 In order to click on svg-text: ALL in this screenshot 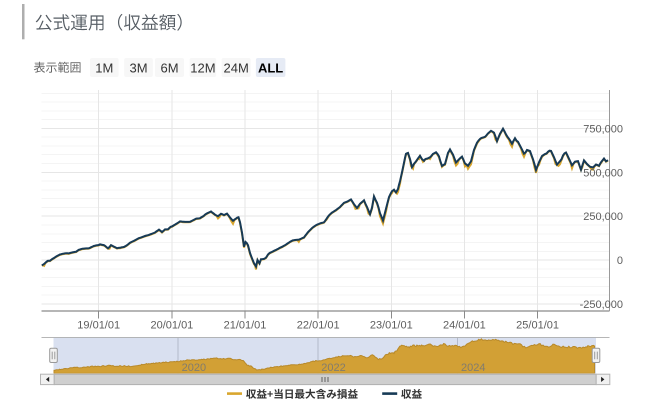, I will do `click(270, 67)`.